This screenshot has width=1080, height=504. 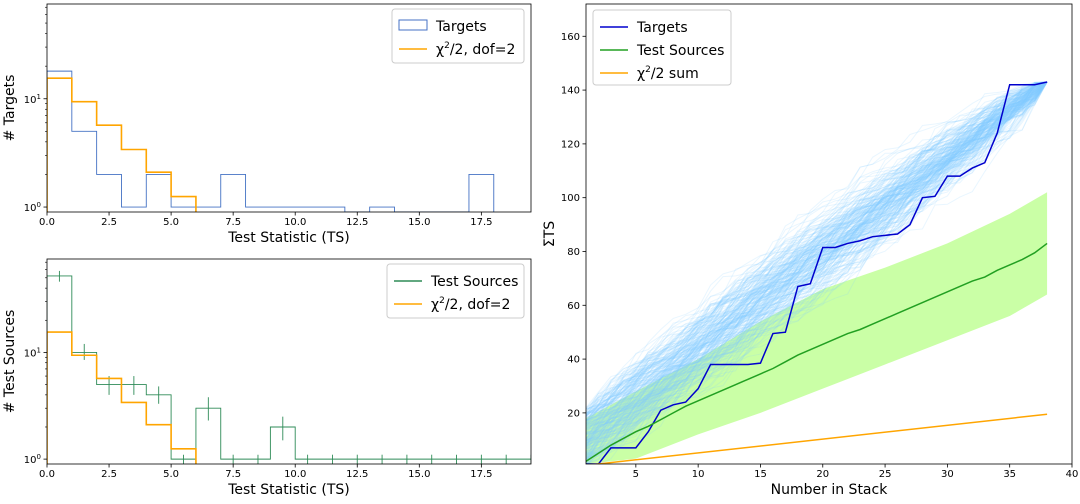 What do you see at coordinates (32, 207) in the screenshot?
I see `top-left-ytick-label: 10⁰` at bounding box center [32, 207].